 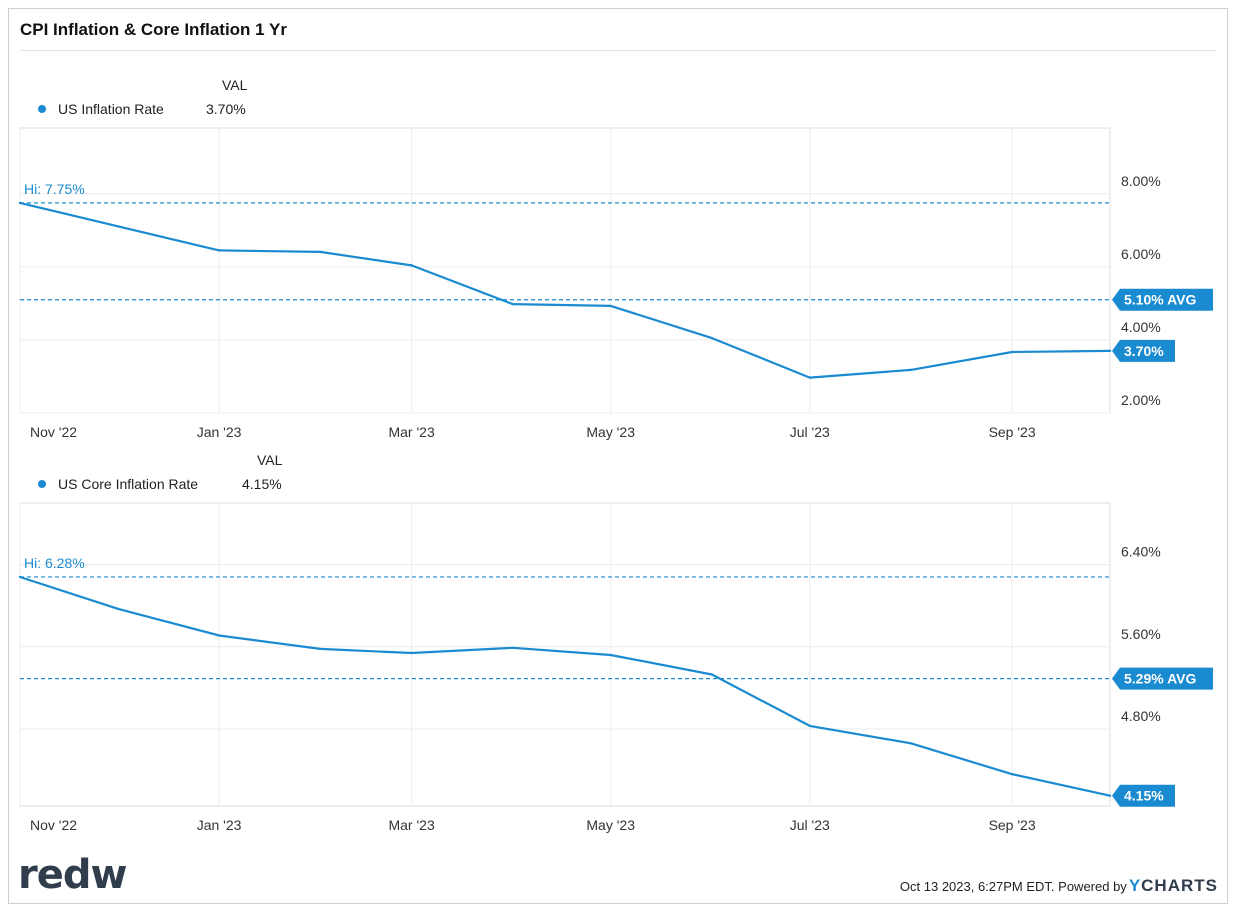 I want to click on legend-header-1: VAL, so click(x=235, y=85).